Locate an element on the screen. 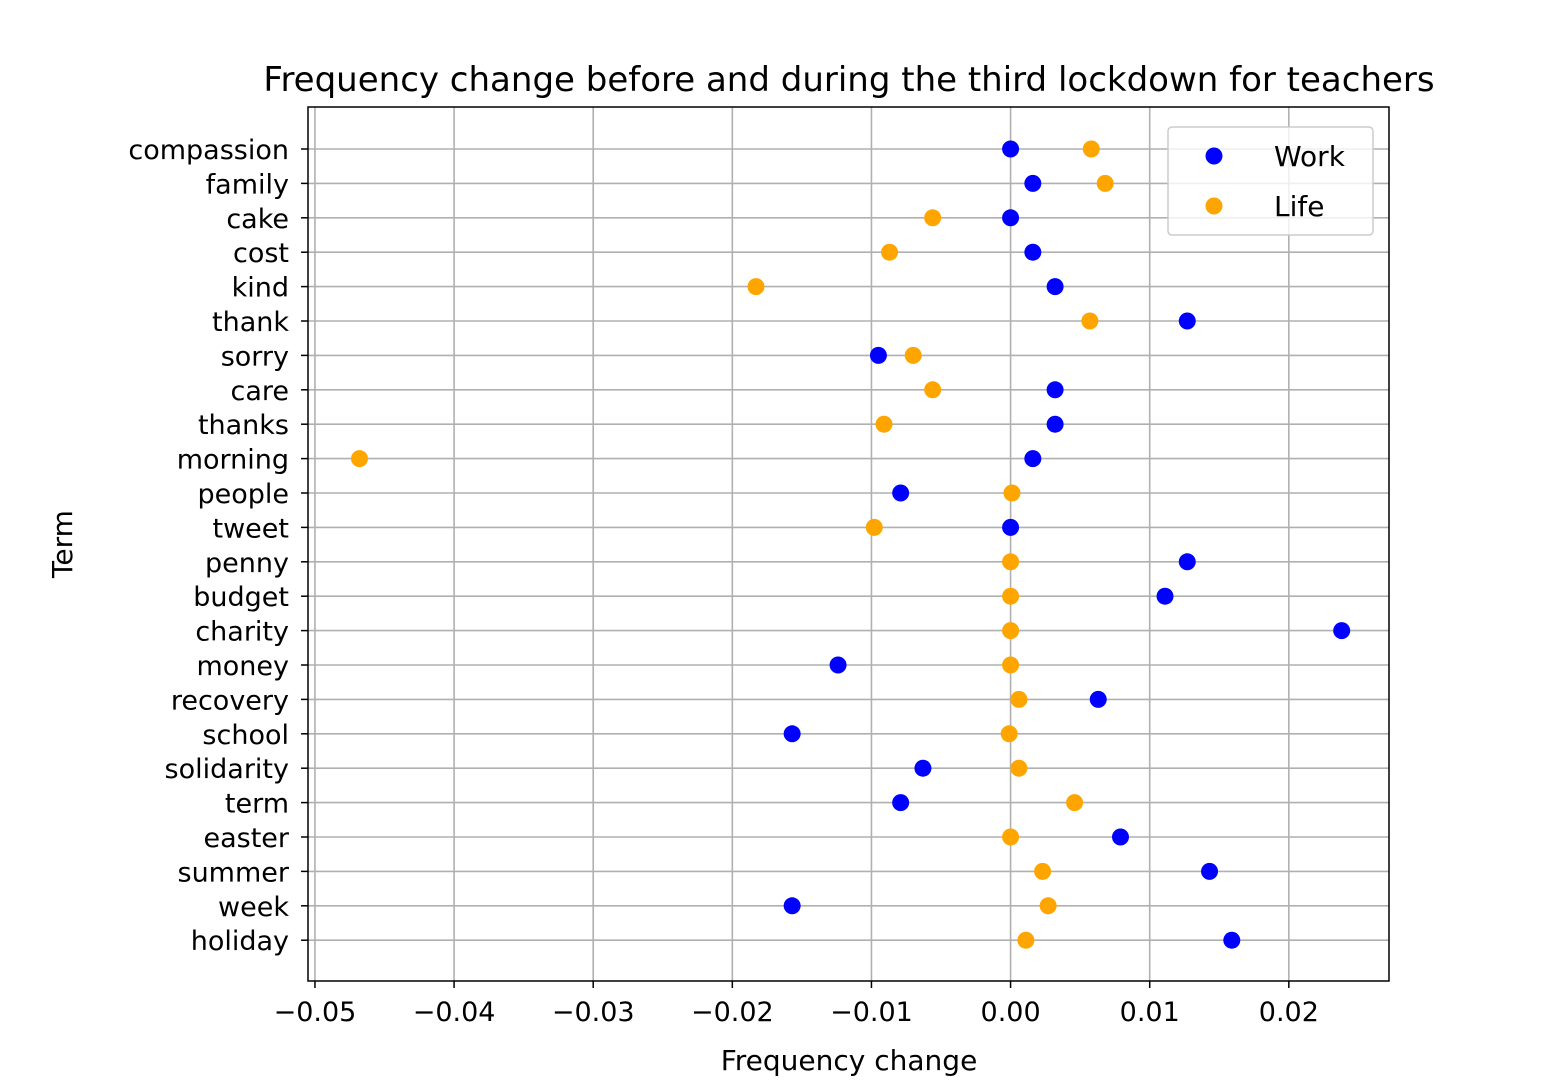  y-tick-label: budget is located at coordinates (241, 597).